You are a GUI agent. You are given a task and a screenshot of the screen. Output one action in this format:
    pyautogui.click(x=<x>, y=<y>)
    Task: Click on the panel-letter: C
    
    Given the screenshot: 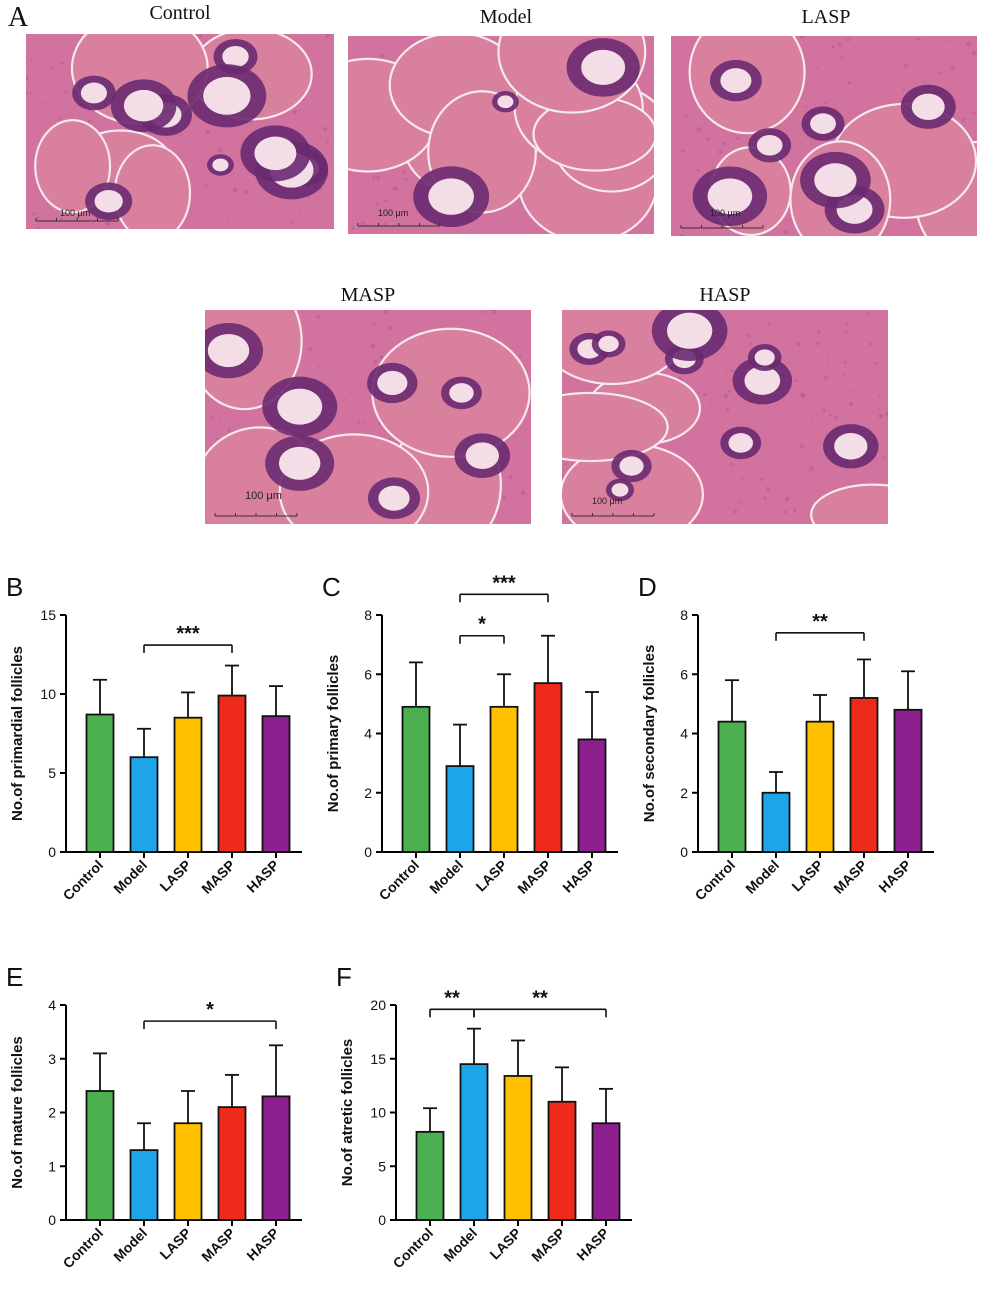 What is the action you would take?
    pyautogui.click(x=331, y=587)
    